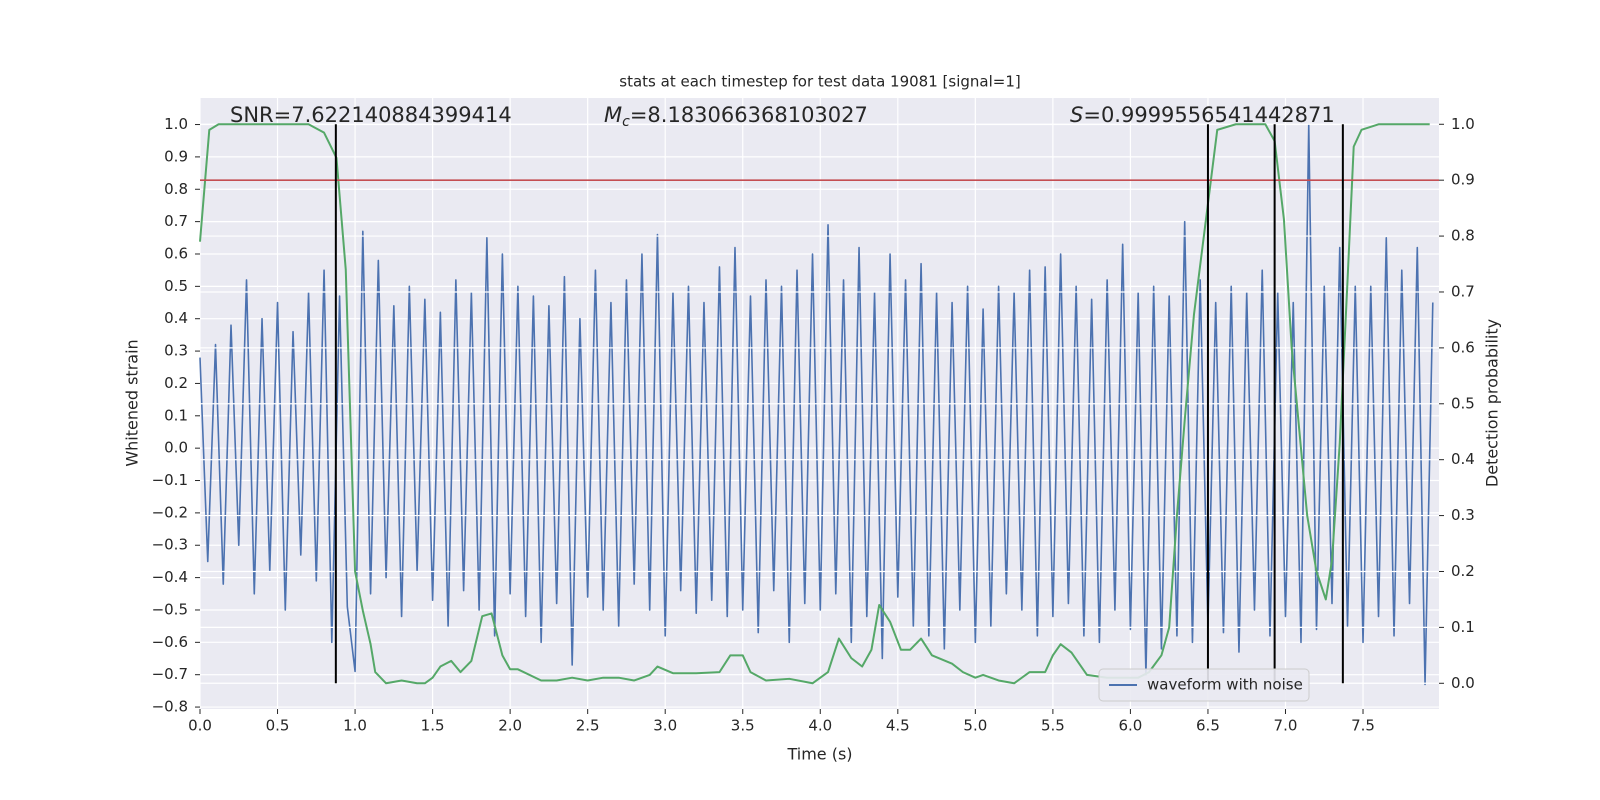  I want to click on x-tick-label: 5.0, so click(975, 726).